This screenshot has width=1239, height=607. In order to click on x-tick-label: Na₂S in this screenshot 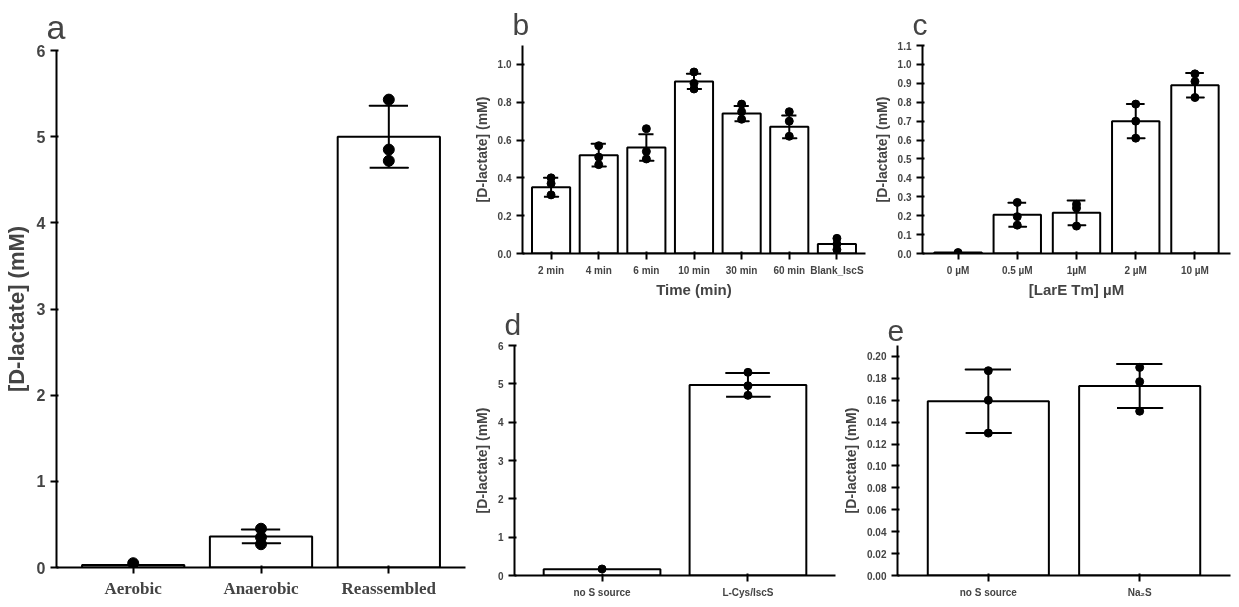, I will do `click(1139, 592)`.